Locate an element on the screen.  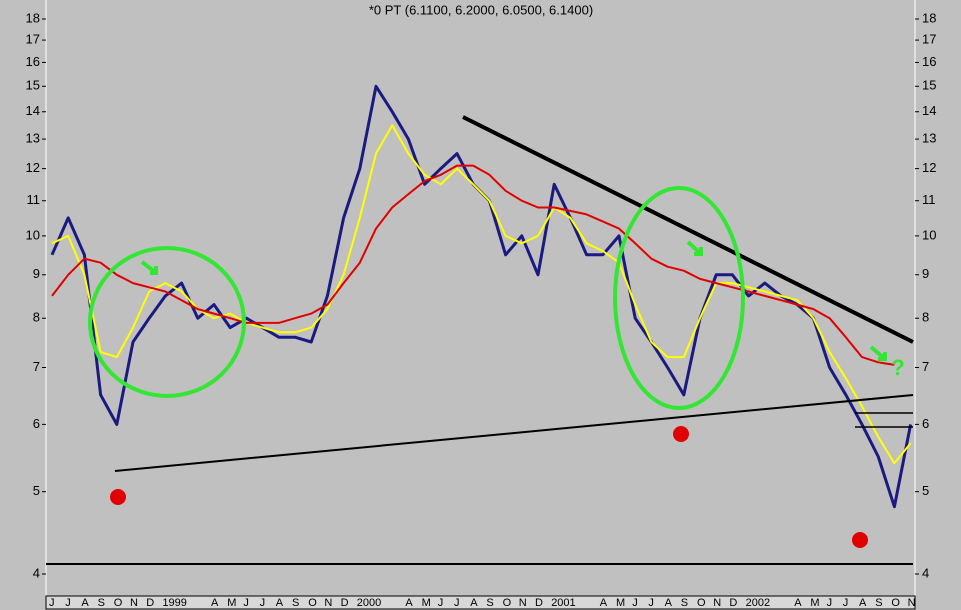
y-tick-label: 6 is located at coordinates (36, 423).